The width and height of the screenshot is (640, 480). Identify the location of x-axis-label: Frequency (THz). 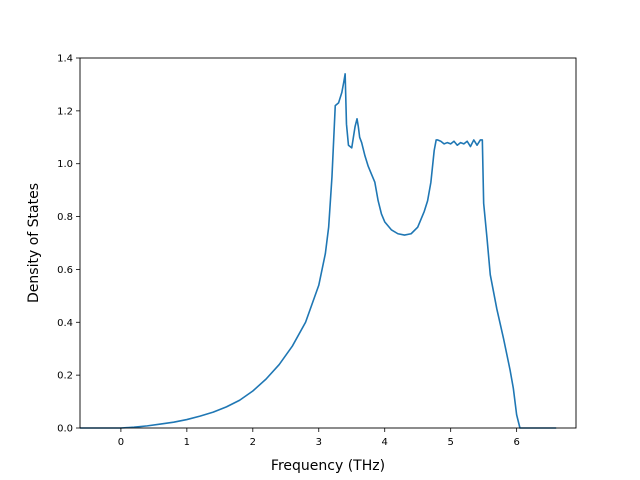
(328, 466).